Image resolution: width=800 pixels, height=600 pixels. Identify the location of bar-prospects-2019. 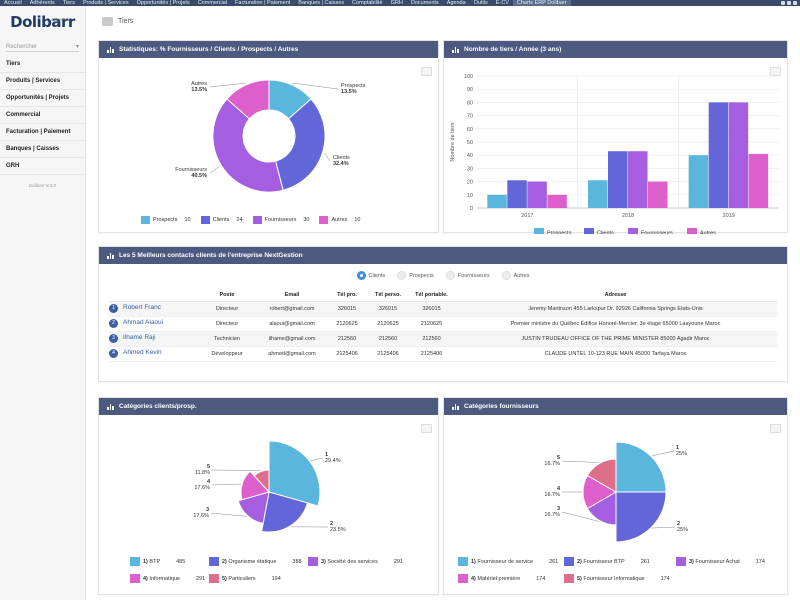
(698, 181).